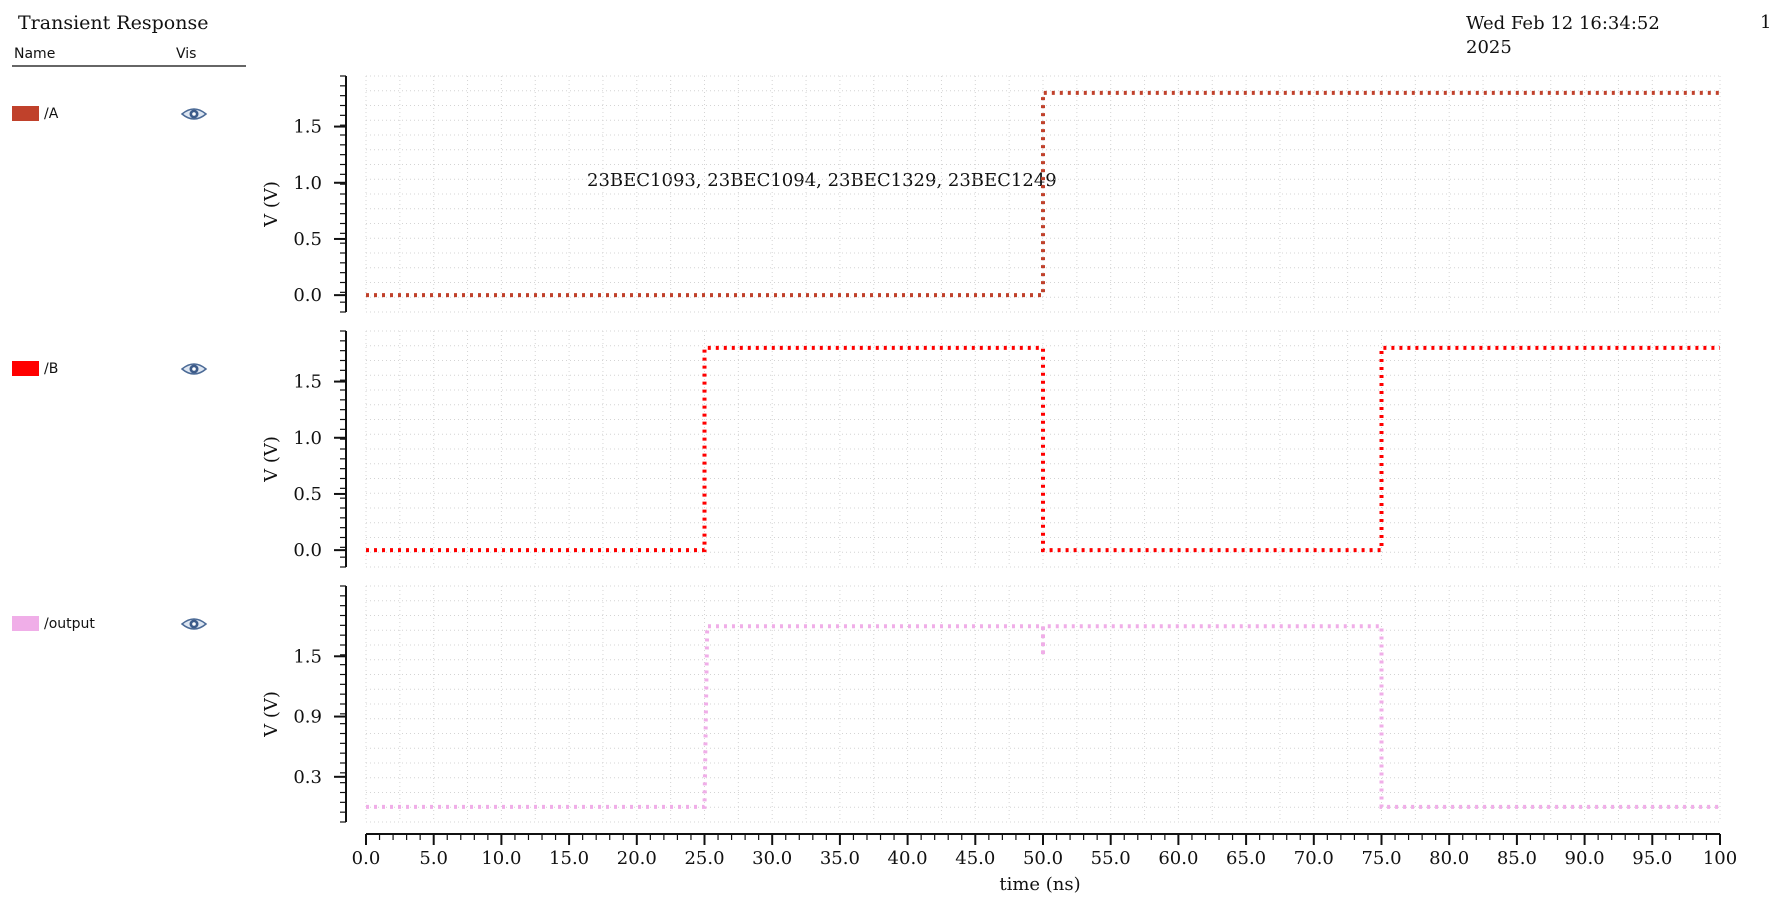 This screenshot has width=1777, height=902. I want to click on x-tick-label: 15.0, so click(569, 858).